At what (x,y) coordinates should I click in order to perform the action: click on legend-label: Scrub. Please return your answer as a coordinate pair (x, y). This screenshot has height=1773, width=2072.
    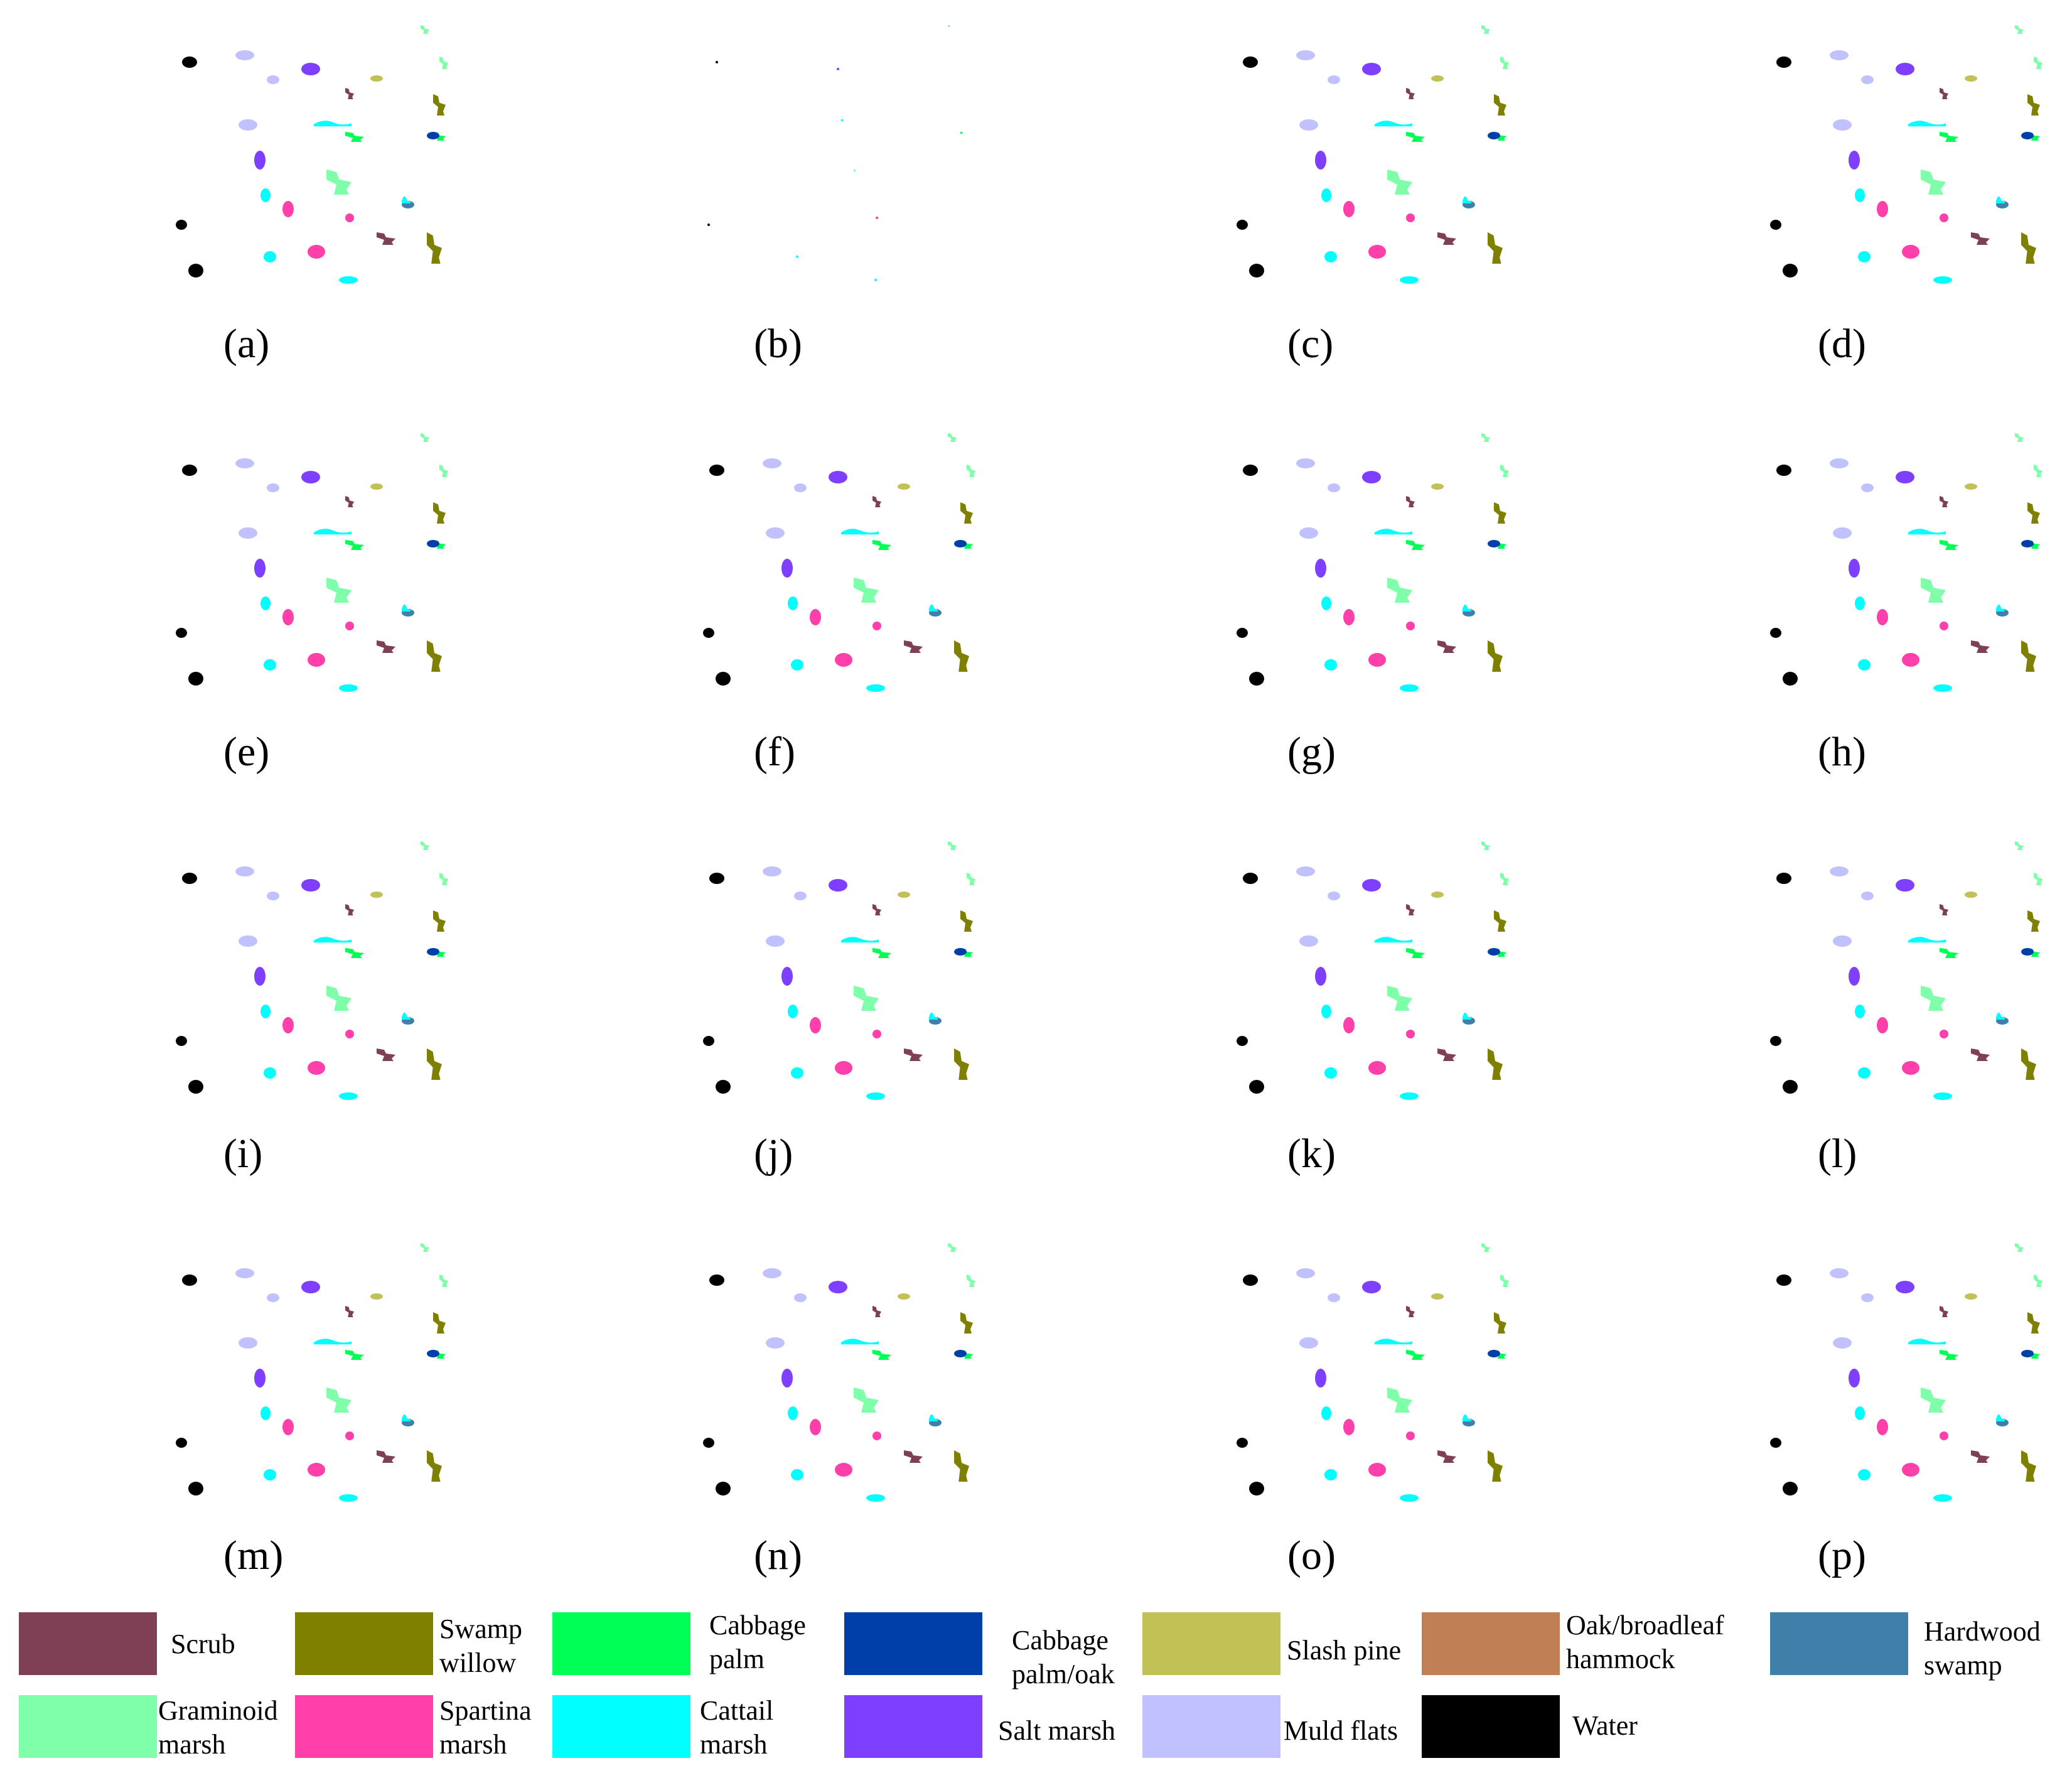
    Looking at the image, I should click on (203, 1644).